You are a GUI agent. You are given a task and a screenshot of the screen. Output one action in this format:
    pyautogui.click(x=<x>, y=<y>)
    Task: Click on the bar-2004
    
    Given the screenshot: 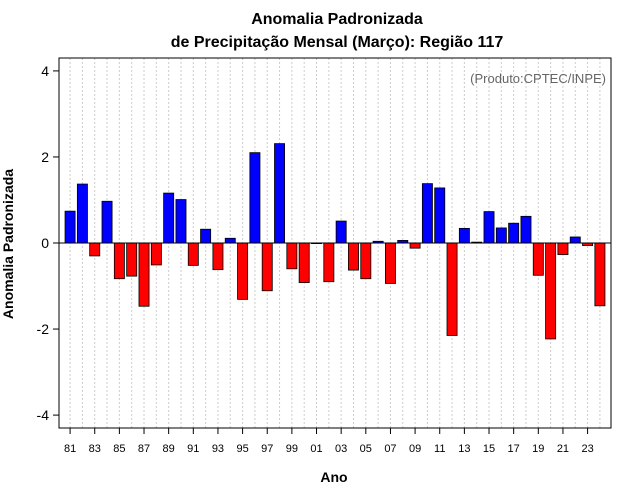 What is the action you would take?
    pyautogui.click(x=353, y=256)
    